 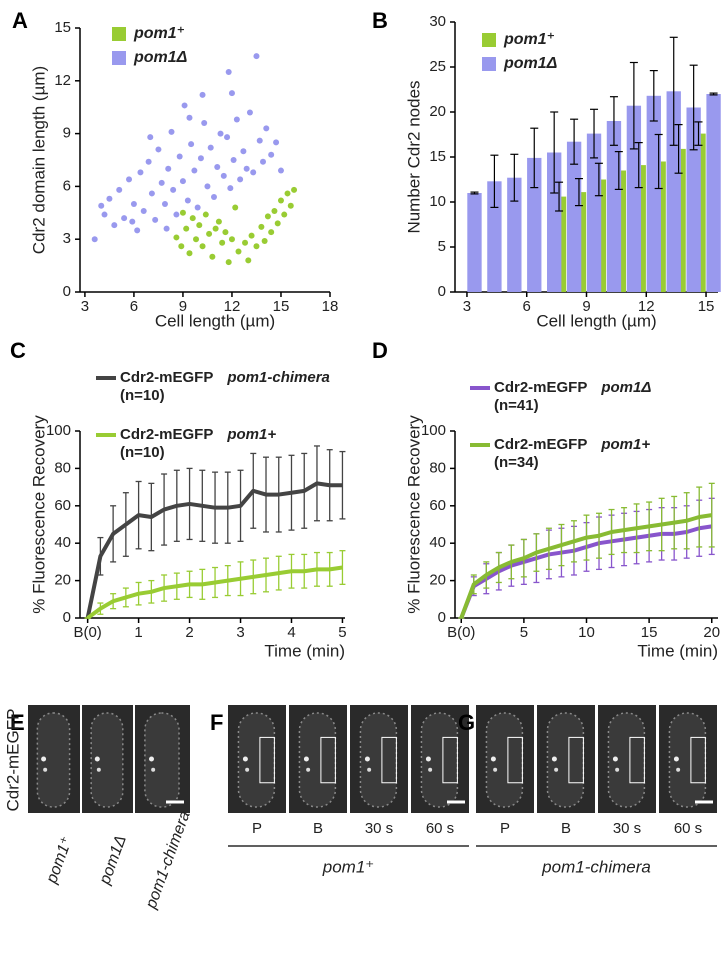 I want to click on legend-strain: pom1Δ, so click(x=625, y=387).